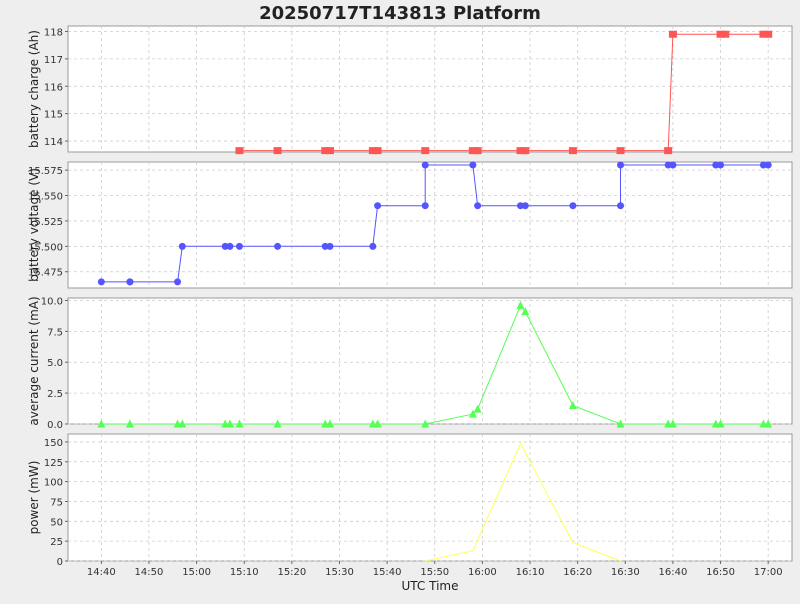 The width and height of the screenshot is (800, 604). Describe the element at coordinates (53, 483) in the screenshot. I see `y-tick-label: 100` at that location.